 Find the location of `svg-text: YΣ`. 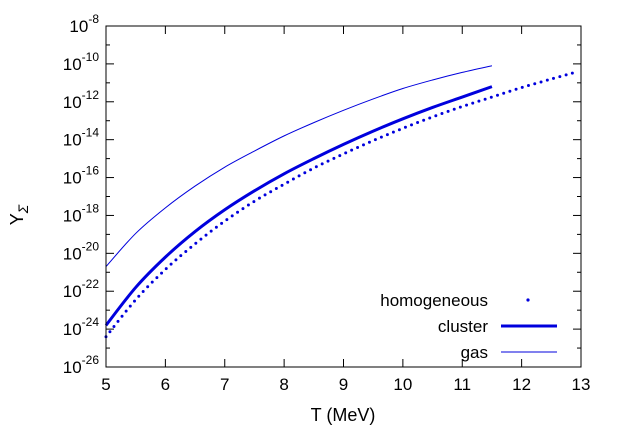

svg-text: YΣ is located at coordinates (19, 214).